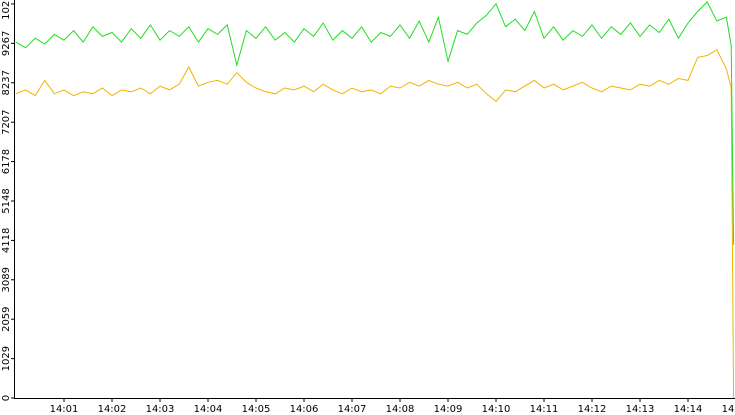 The width and height of the screenshot is (735, 415). What do you see at coordinates (208, 409) in the screenshot?
I see `x-tick-label: 14:04` at bounding box center [208, 409].